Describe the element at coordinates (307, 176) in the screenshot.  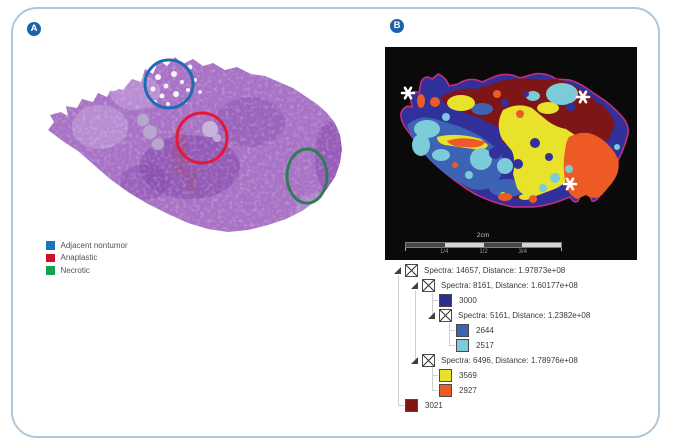
I see `necrotic-circle` at that location.